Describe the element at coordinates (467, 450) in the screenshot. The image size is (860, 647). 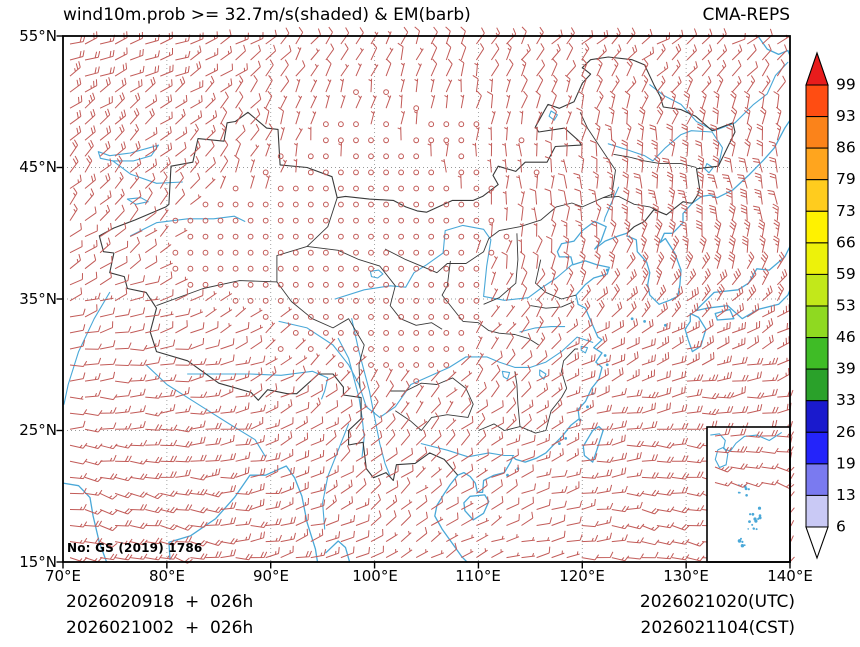
I see `river` at that location.